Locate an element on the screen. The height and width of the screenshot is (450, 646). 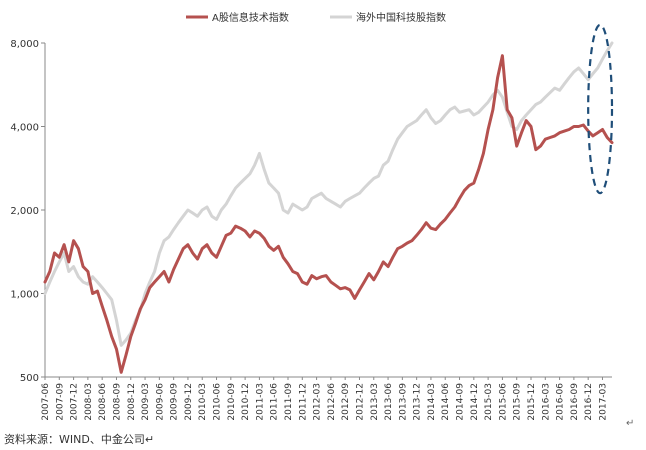
x-tick-label: 2012-12 is located at coordinates (360, 402).